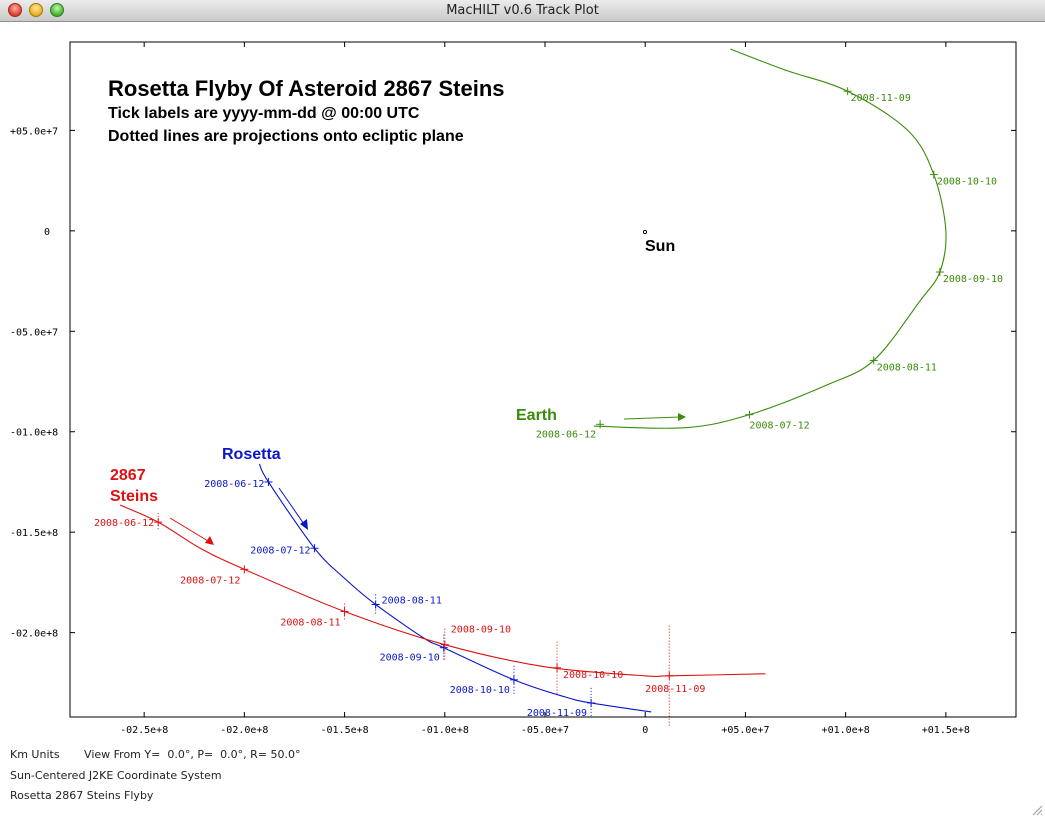 The width and height of the screenshot is (1045, 818). Describe the element at coordinates (306, 88) in the screenshot. I see `plot-title: Rosetta Flyby Of Asteroid 2867 Steins` at that location.